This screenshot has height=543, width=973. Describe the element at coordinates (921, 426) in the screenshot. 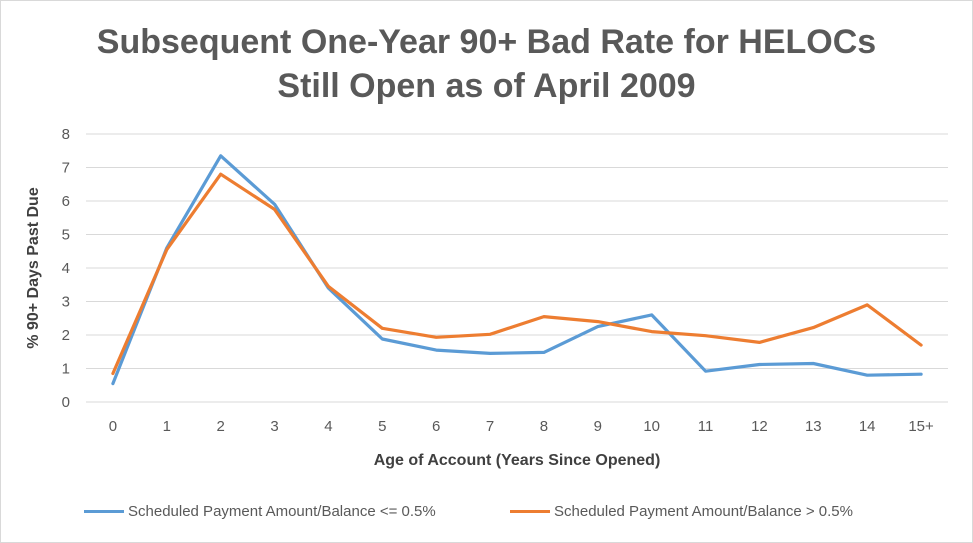

I see `x-tick-label-15+: 15+` at that location.